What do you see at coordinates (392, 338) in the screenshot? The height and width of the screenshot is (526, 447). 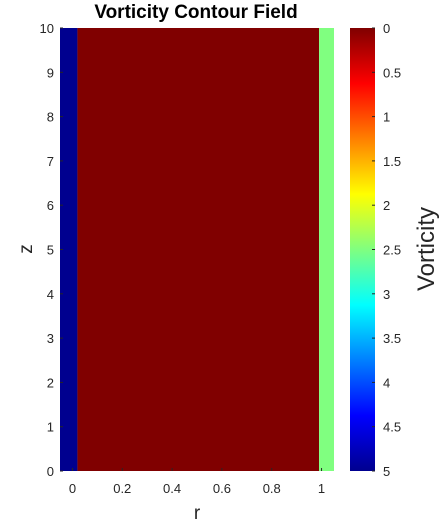 I see `colorbar-tick-label: 3.5` at bounding box center [392, 338].